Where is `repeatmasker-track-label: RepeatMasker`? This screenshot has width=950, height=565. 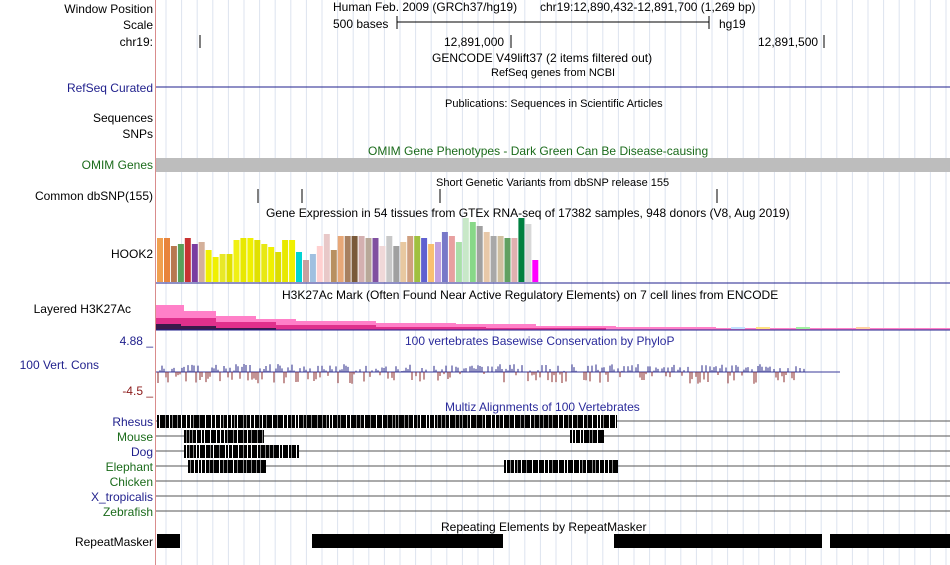 repeatmasker-track-label: RepeatMasker is located at coordinates (113, 542).